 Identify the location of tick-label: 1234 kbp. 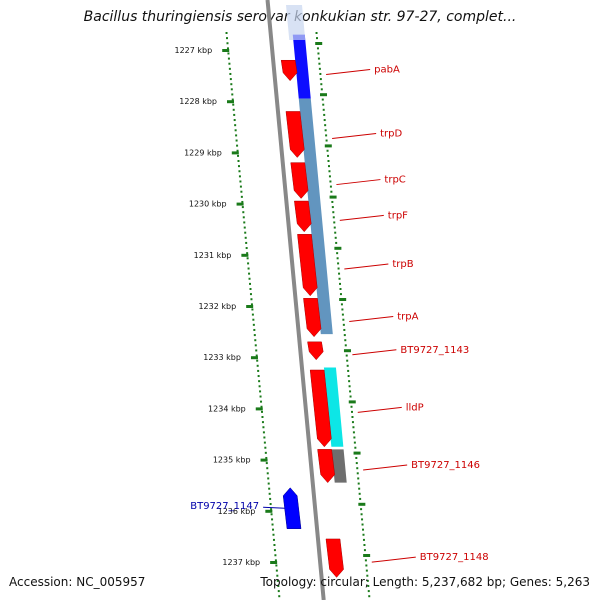
(227, 408).